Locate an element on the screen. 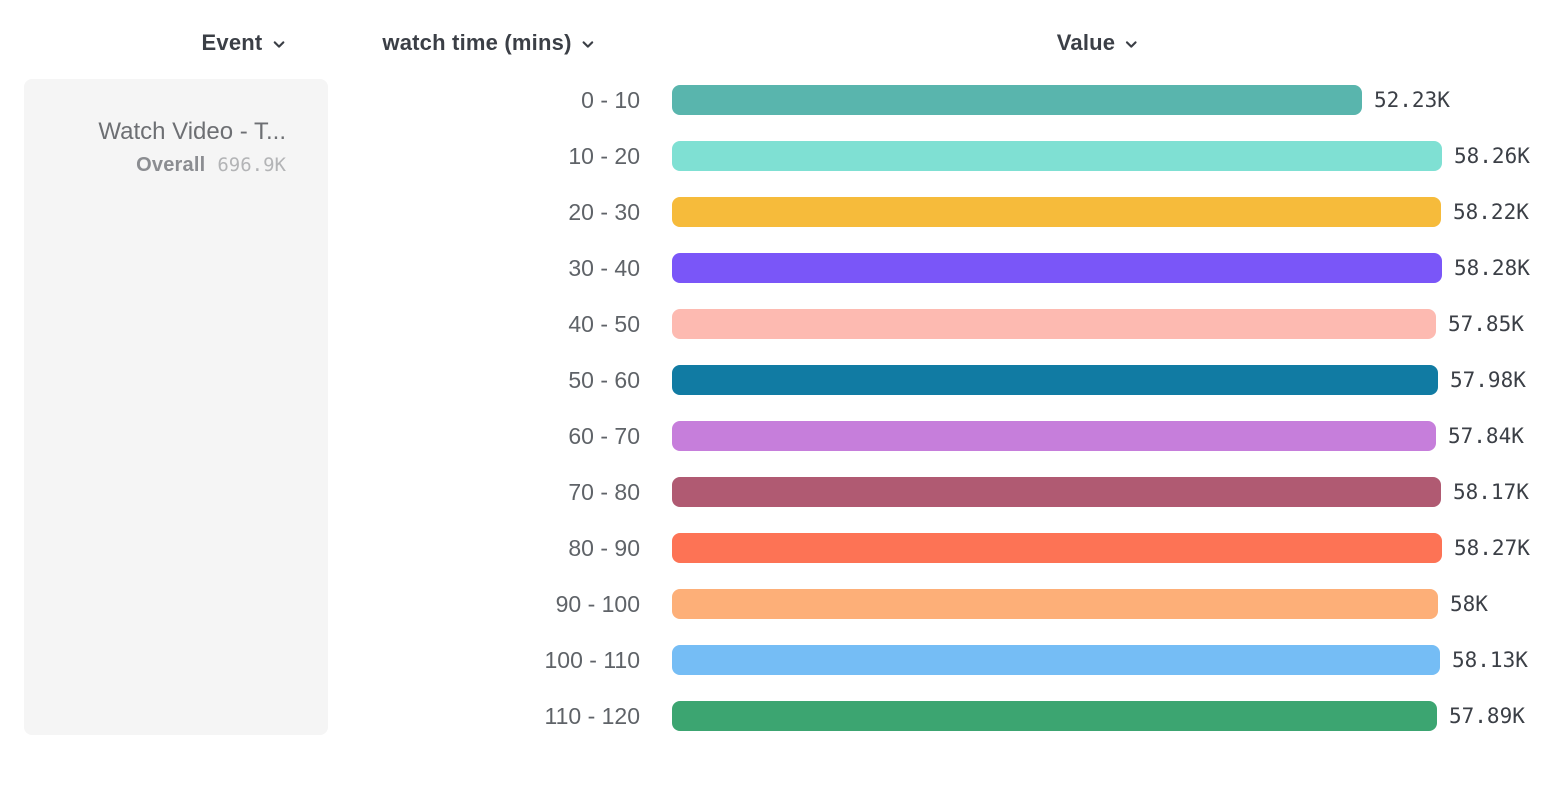 The image size is (1568, 790). bar-value-label: 58.26K is located at coordinates (1492, 156).